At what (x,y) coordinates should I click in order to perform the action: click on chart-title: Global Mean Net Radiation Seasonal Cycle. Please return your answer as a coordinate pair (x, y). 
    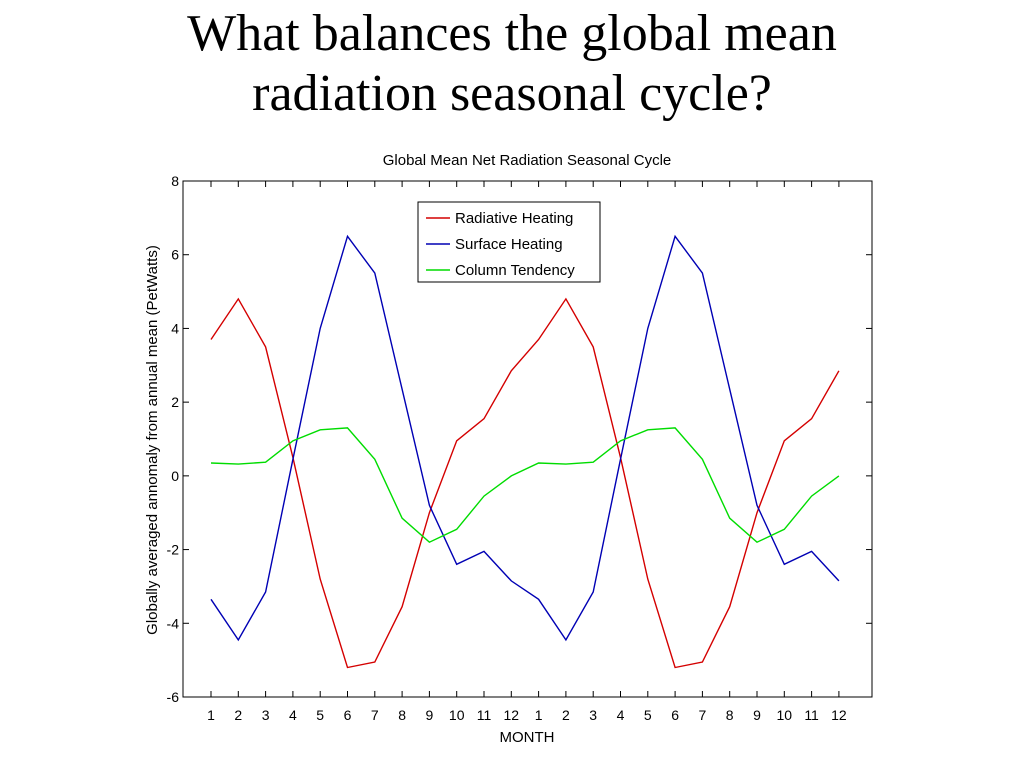
    Looking at the image, I should click on (527, 160).